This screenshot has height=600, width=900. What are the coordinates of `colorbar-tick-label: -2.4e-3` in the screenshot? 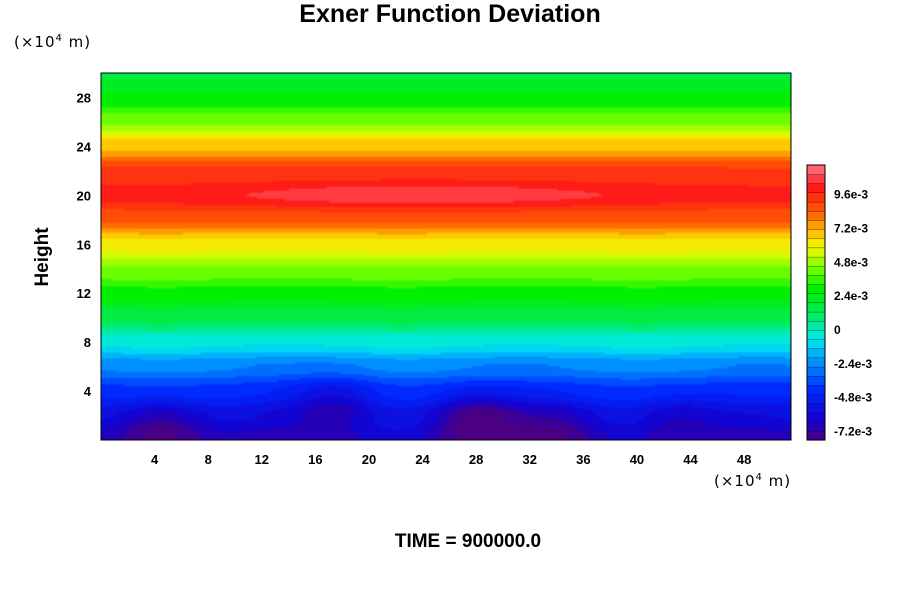 It's located at (853, 364).